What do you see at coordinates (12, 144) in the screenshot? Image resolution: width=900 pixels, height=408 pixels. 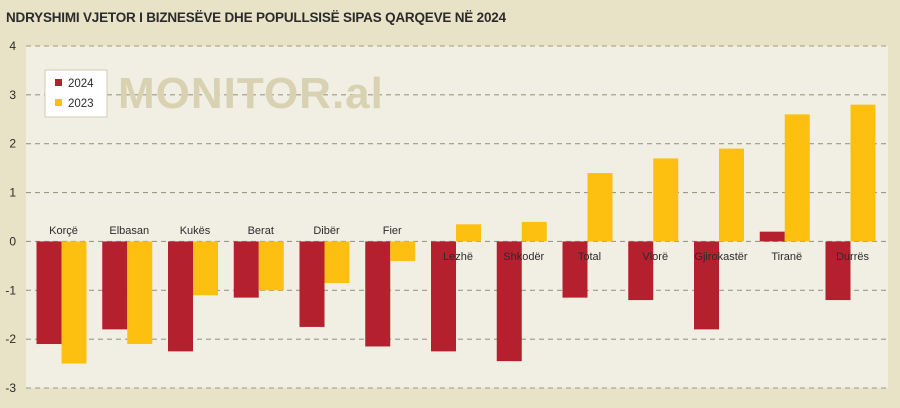 I see `y-tick-label: 2` at bounding box center [12, 144].